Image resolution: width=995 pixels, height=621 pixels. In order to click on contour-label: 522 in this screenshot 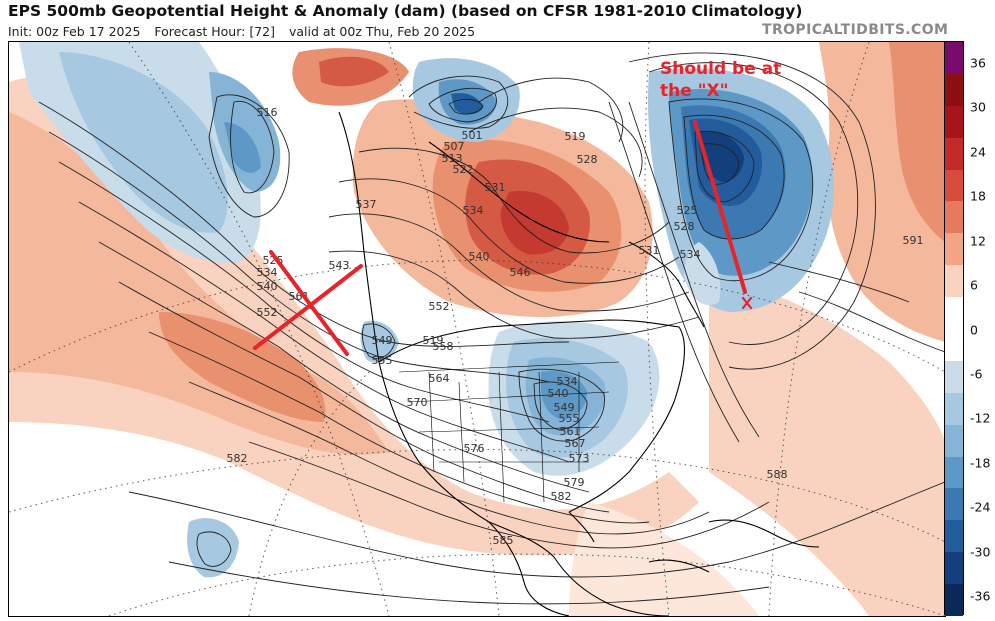, I will do `click(463, 169)`.